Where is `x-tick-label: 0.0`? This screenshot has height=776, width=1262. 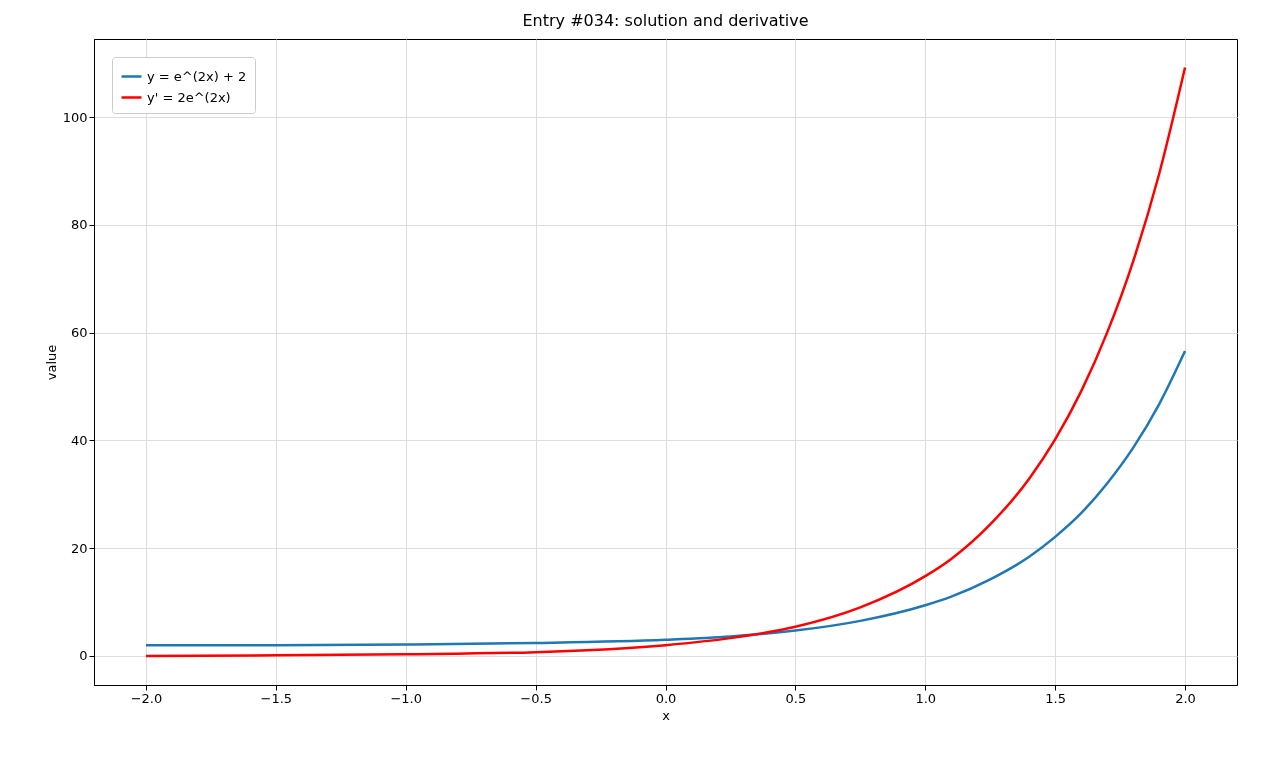 x-tick-label: 0.0 is located at coordinates (666, 698).